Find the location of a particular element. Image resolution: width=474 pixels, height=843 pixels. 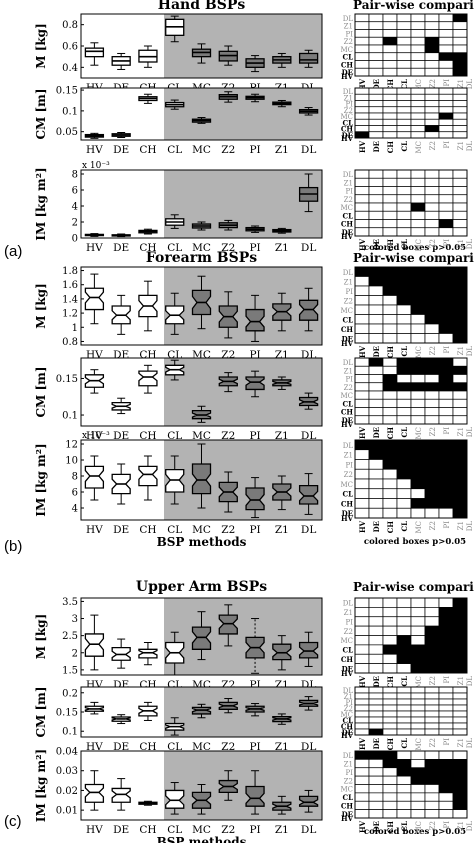

matrix-col-label: MC is located at coordinates (419, 147).